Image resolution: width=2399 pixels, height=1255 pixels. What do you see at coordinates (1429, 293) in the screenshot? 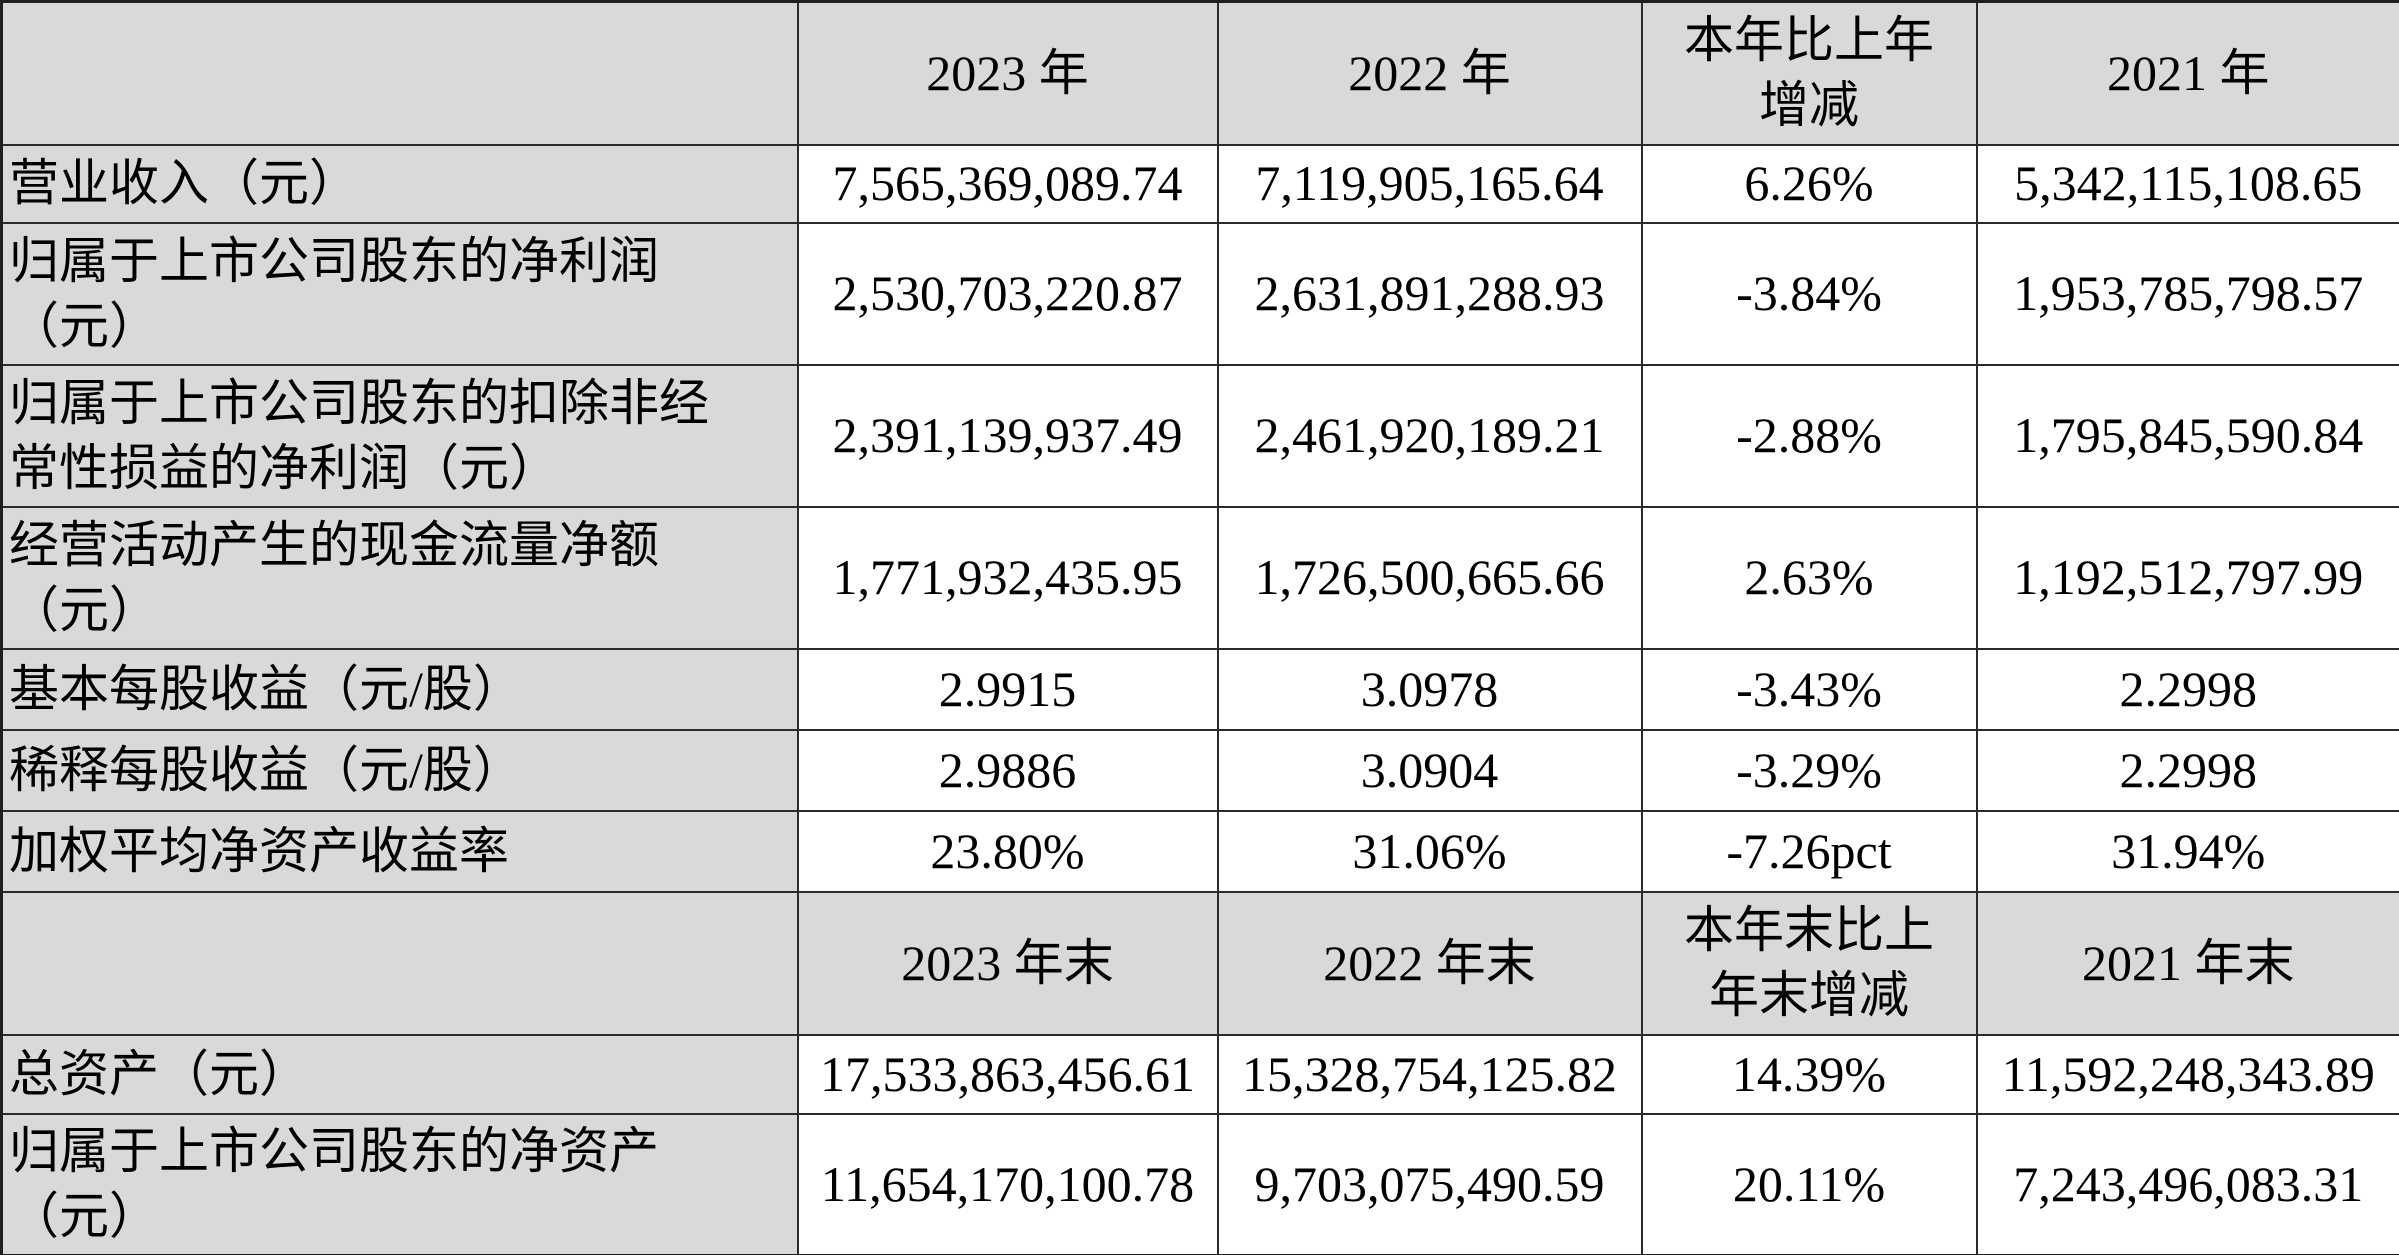
I see `net-profit-2022: 2,631,891,288.93` at bounding box center [1429, 293].